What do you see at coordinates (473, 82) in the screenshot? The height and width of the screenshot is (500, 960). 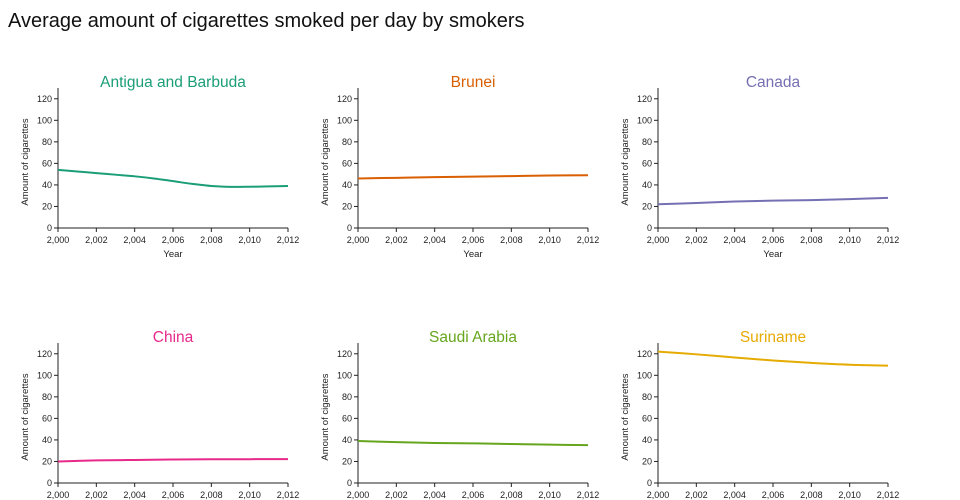 I see `panel-title: Brunei` at bounding box center [473, 82].